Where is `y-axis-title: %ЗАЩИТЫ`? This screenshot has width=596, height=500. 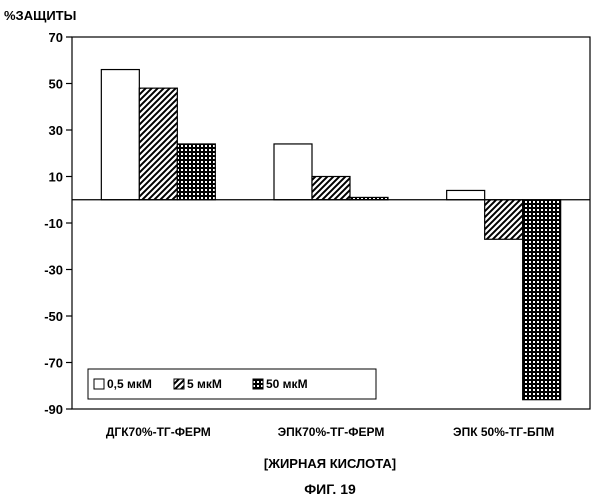 y-axis-title: %ЗАЩИТЫ is located at coordinates (40, 15).